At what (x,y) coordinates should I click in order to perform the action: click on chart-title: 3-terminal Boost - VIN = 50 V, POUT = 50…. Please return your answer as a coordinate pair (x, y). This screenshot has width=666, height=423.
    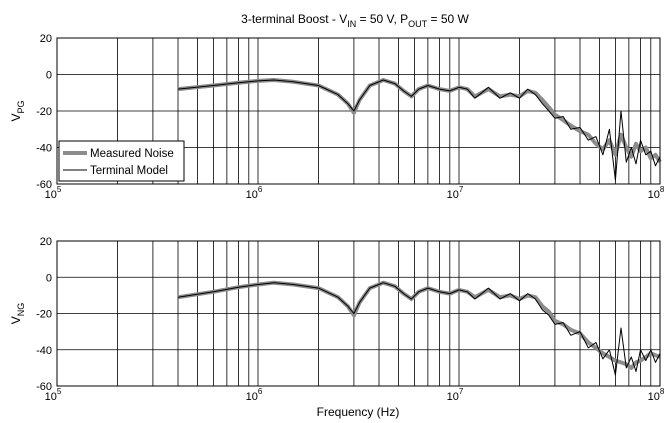
    Looking at the image, I should click on (355, 20).